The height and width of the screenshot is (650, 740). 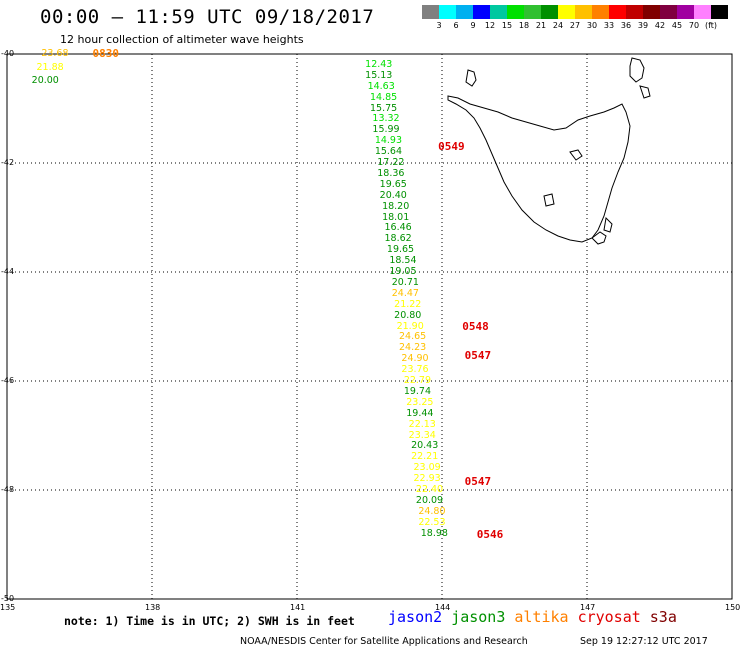 What do you see at coordinates (50, 67) in the screenshot?
I see `wave-height-value: 21.88` at bounding box center [50, 67].